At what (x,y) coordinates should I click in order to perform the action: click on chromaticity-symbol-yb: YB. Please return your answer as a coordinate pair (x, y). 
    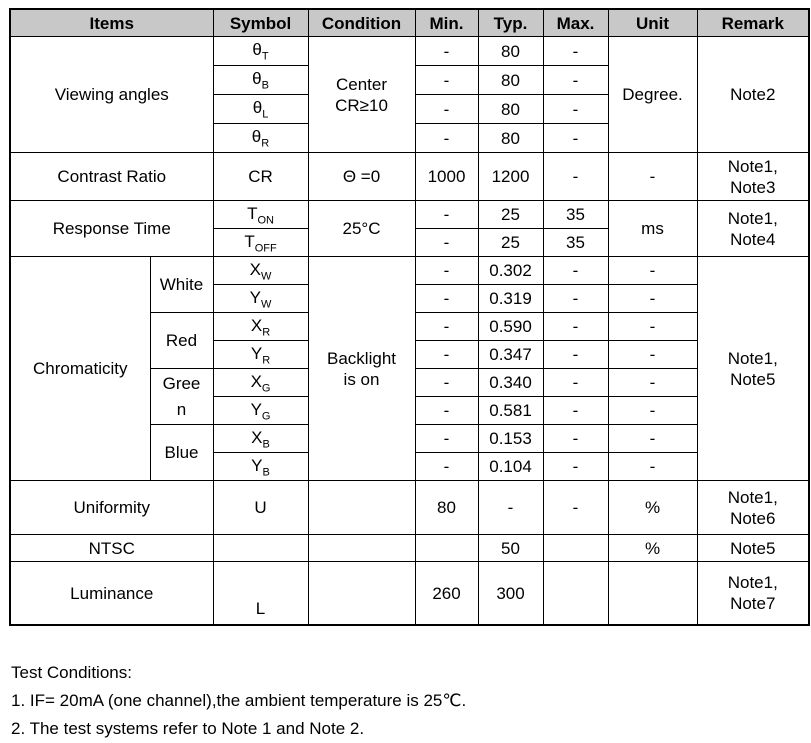
    Looking at the image, I should click on (260, 466).